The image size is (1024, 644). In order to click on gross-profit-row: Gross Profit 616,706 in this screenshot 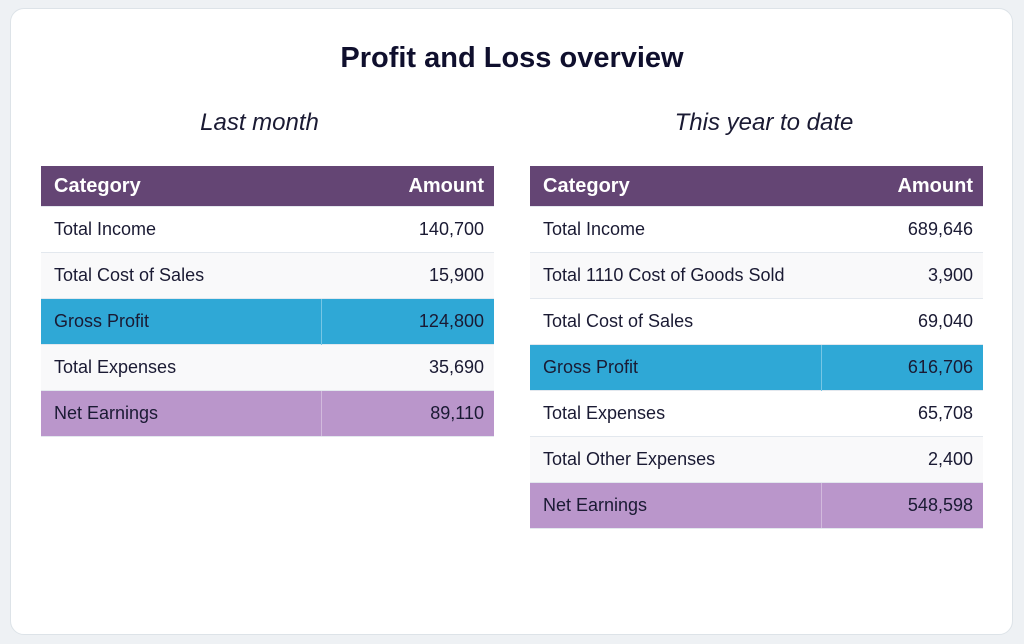, I will do `click(756, 367)`.